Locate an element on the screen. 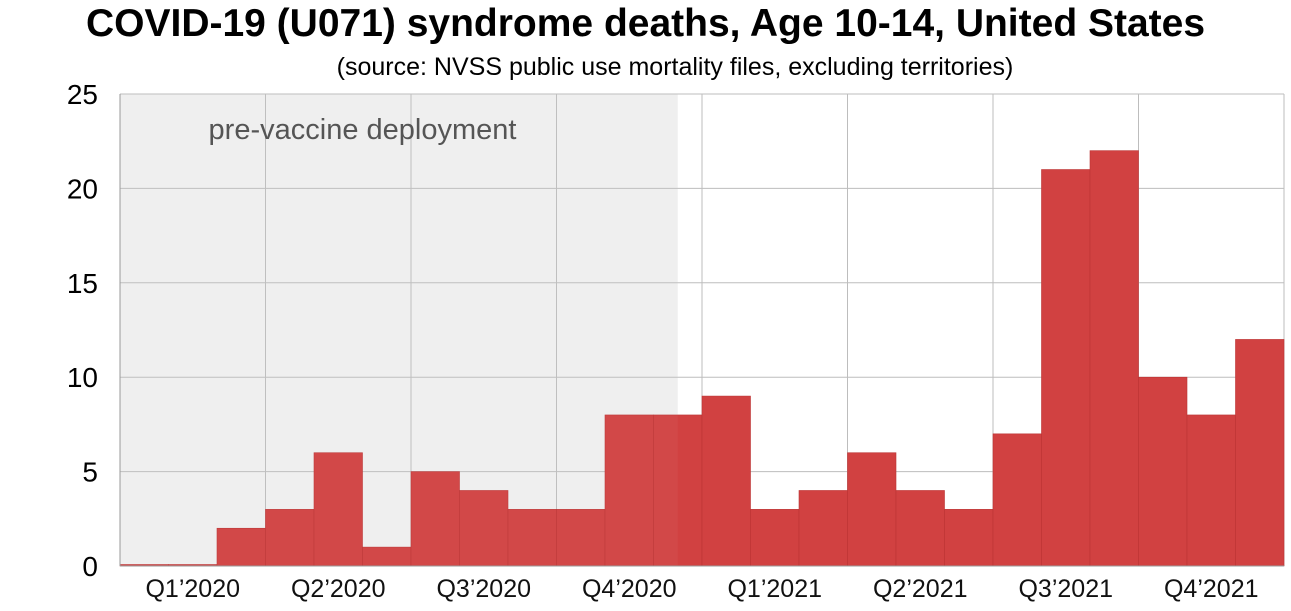 The height and width of the screenshot is (611, 1291). y-tick-label: 5 is located at coordinates (90, 472).